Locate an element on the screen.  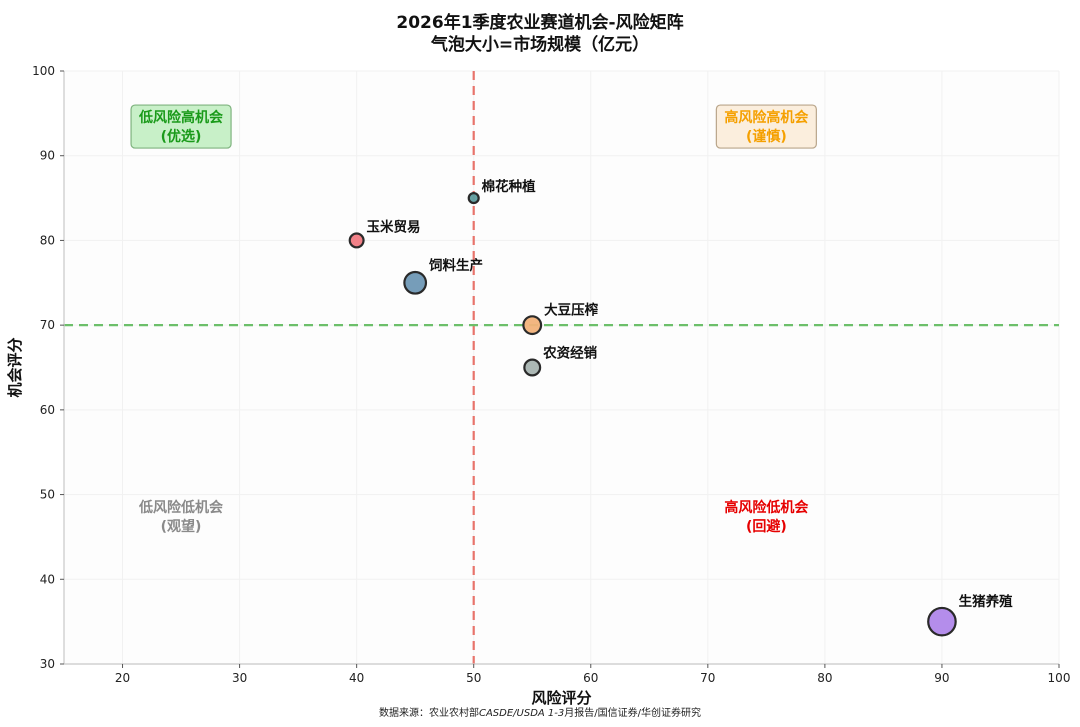
x-tick-label: 90 is located at coordinates (941, 678).